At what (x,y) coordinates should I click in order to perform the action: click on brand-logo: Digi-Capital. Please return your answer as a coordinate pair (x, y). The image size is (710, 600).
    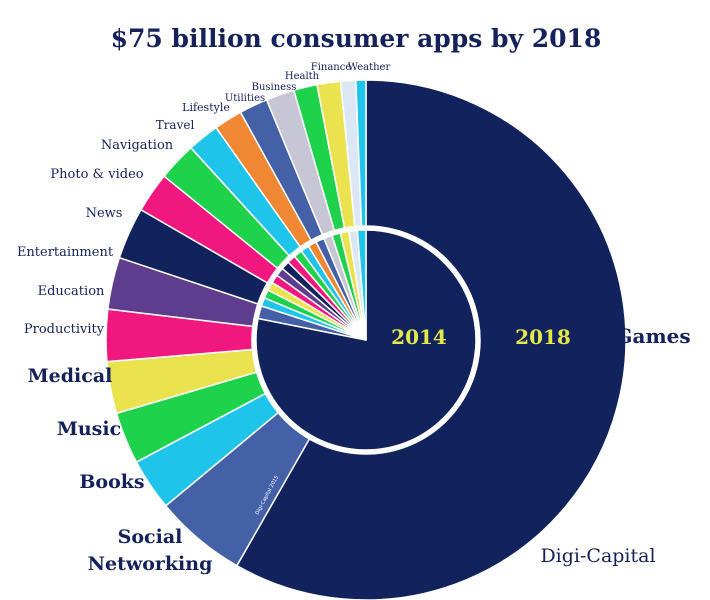
    Looking at the image, I should click on (597, 556).